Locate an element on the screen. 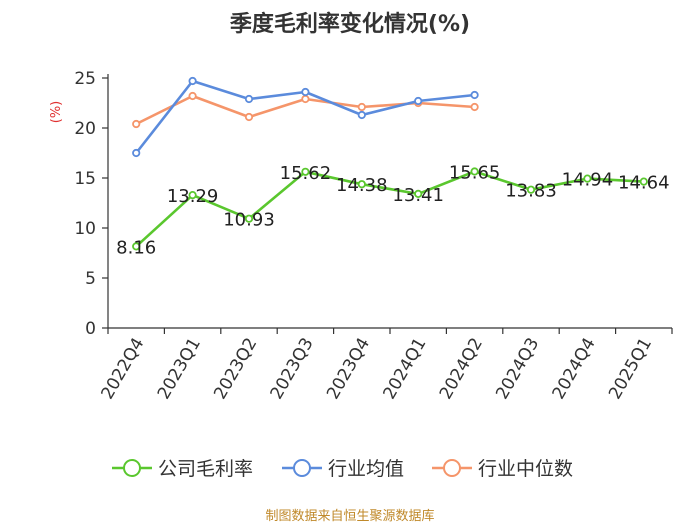  chart-title: 季度毛利率变化情况(%) is located at coordinates (350, 24).